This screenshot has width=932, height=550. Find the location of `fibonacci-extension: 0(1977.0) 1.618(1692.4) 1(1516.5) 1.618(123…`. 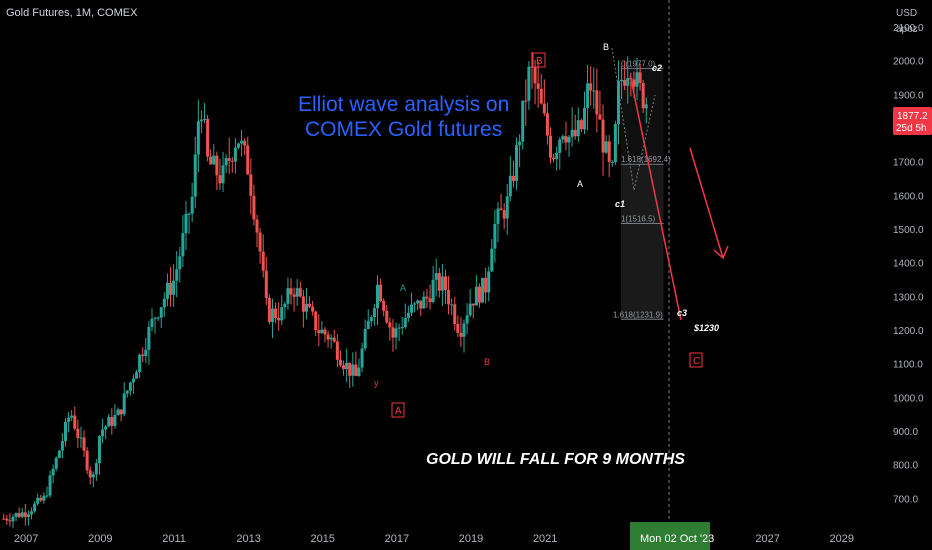

fibonacci-extension: 0(1977.0) 1.618(1692.4) 1(1516.5) 1.618(123… is located at coordinates (642, 189).